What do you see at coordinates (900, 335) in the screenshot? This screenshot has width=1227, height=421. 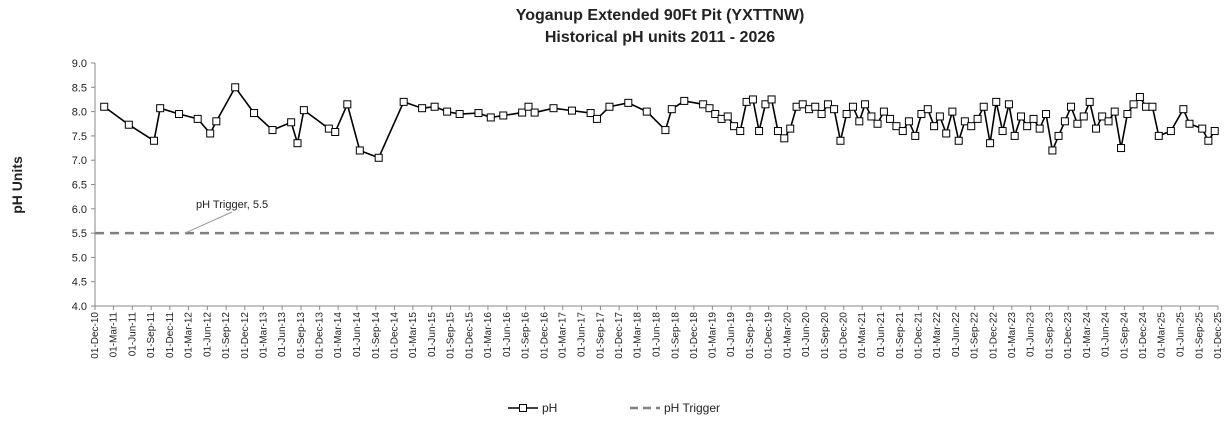 I see `x-tick-label: 01-Sep-21` at bounding box center [900, 335].